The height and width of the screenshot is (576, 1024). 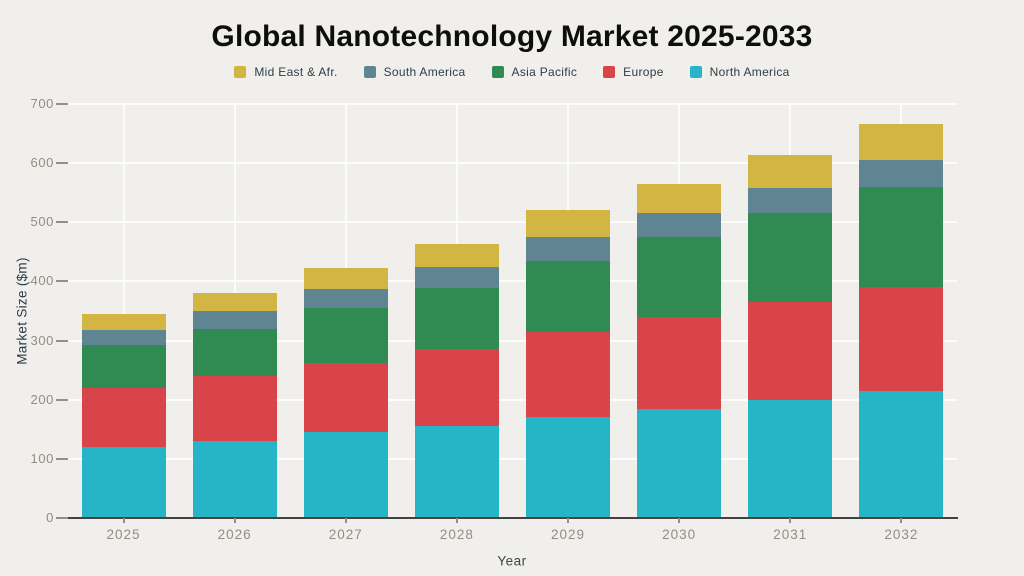 I want to click on bar-segment-south-america-2025, so click(x=123, y=337).